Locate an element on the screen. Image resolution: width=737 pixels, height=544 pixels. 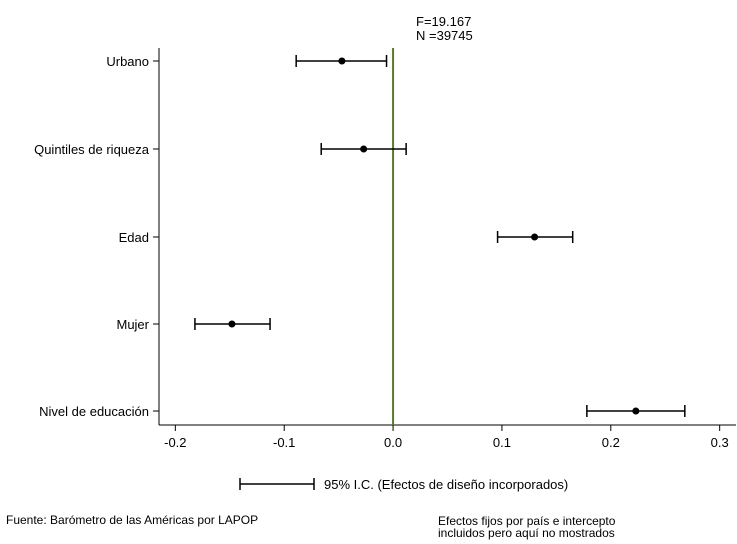
x-tick-label: -0.2 is located at coordinates (175, 442).